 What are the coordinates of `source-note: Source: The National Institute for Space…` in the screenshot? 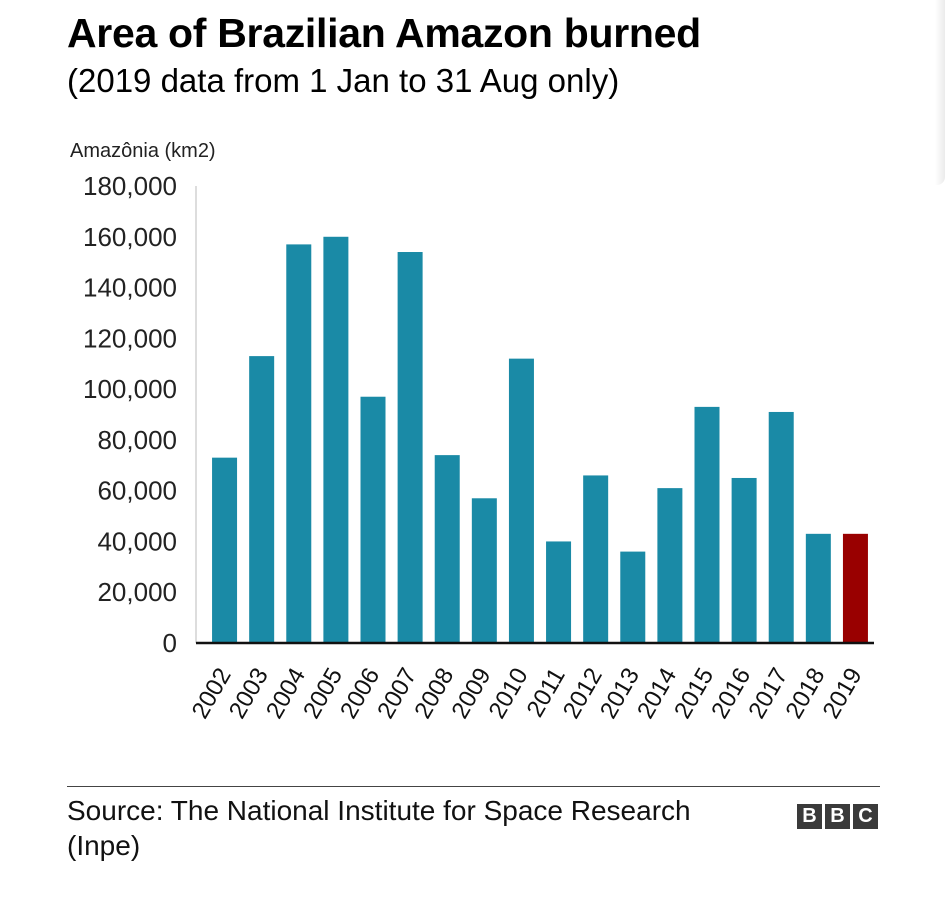 It's located at (379, 828).